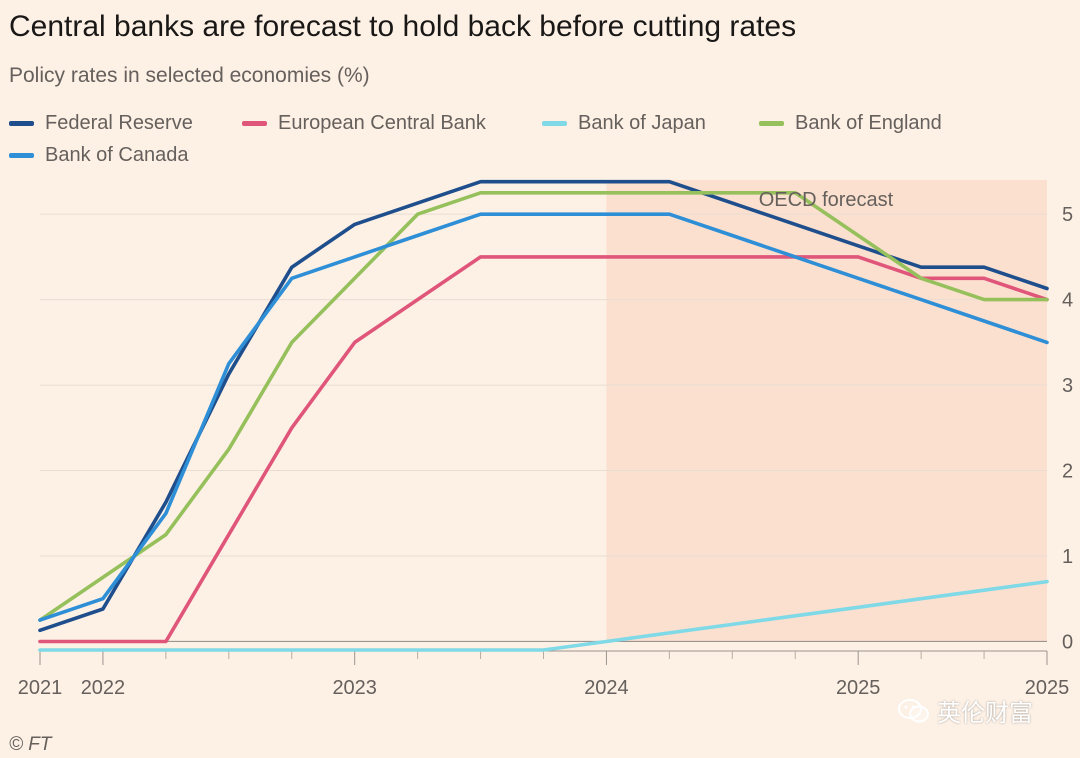 The image size is (1080, 758). I want to click on legend-swatch-federal-reserve, so click(21, 123).